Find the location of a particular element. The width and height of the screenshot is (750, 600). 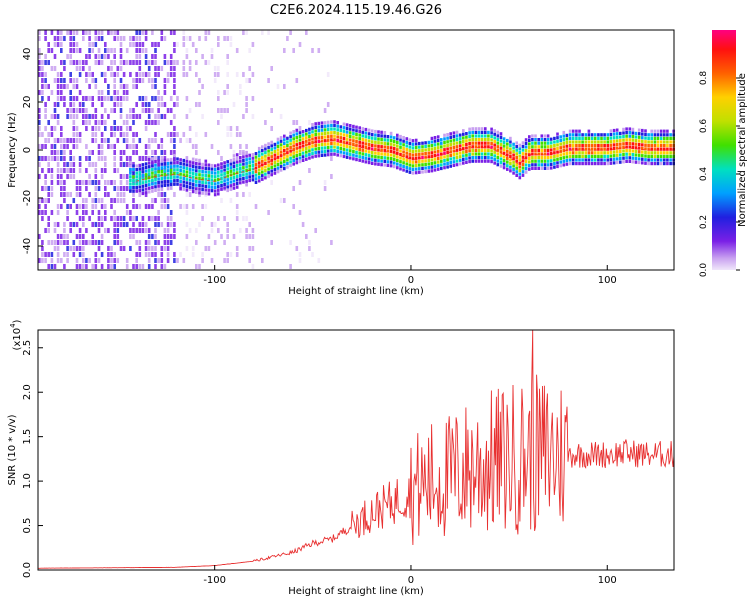

snr-y-tick-label: 1.5 is located at coordinates (27, 437).